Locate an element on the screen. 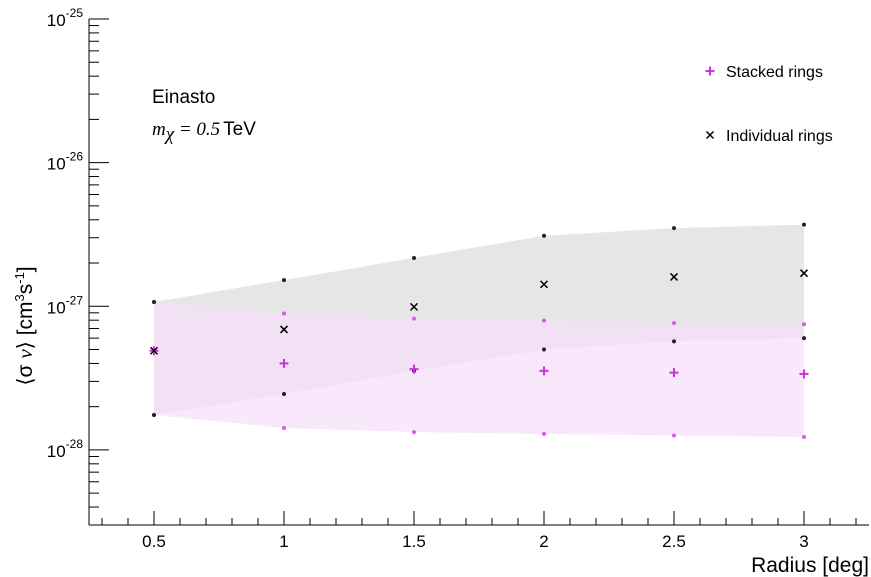  data-markers is located at coordinates (479, 324).